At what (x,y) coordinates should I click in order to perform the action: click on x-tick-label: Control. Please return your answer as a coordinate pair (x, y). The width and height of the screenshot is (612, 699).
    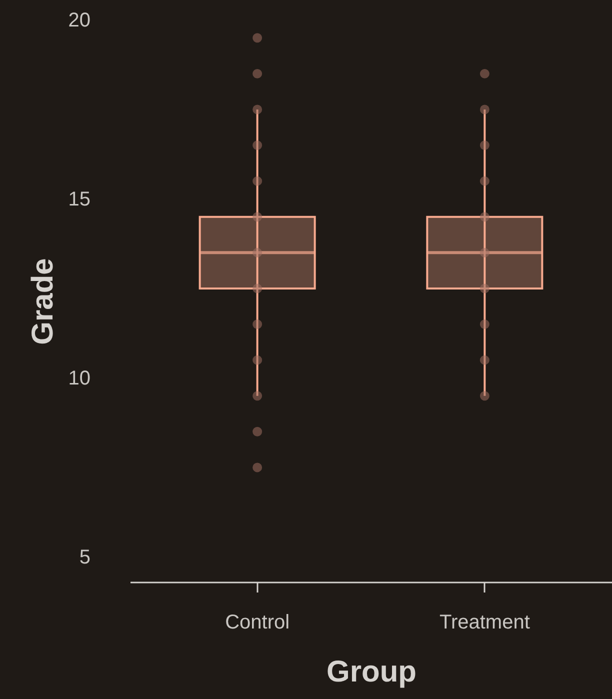
    Looking at the image, I should click on (257, 623).